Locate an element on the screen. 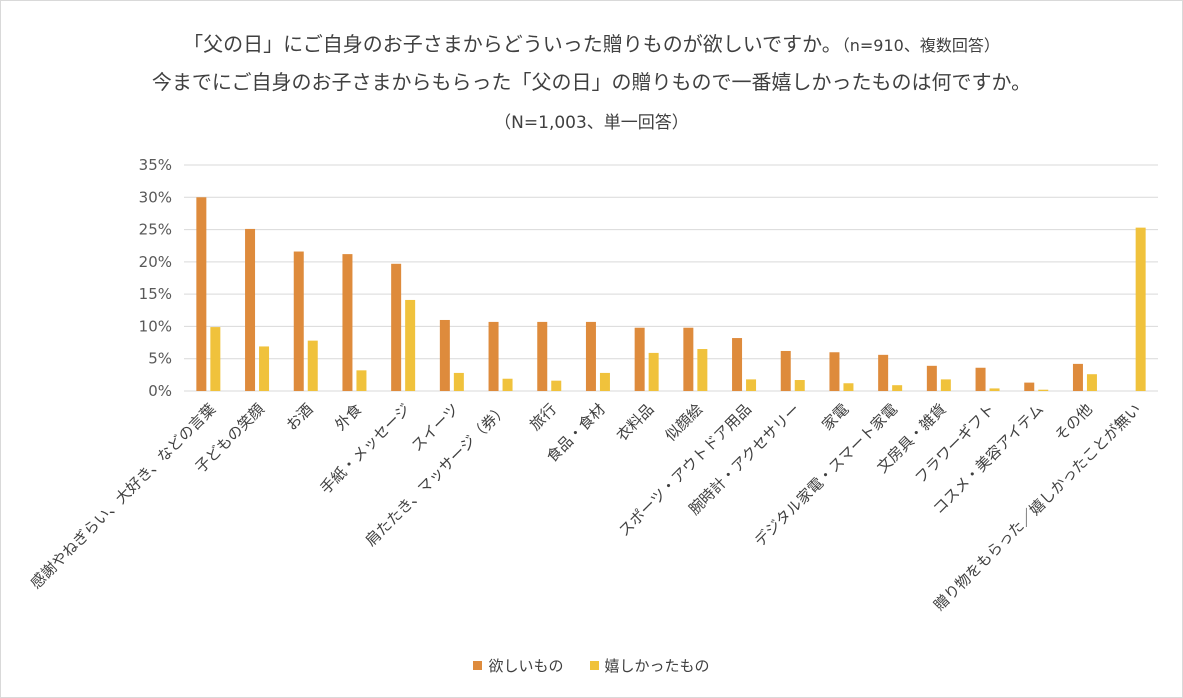 The width and height of the screenshot is (1183, 698). y-tick-label: 35% is located at coordinates (155, 165).